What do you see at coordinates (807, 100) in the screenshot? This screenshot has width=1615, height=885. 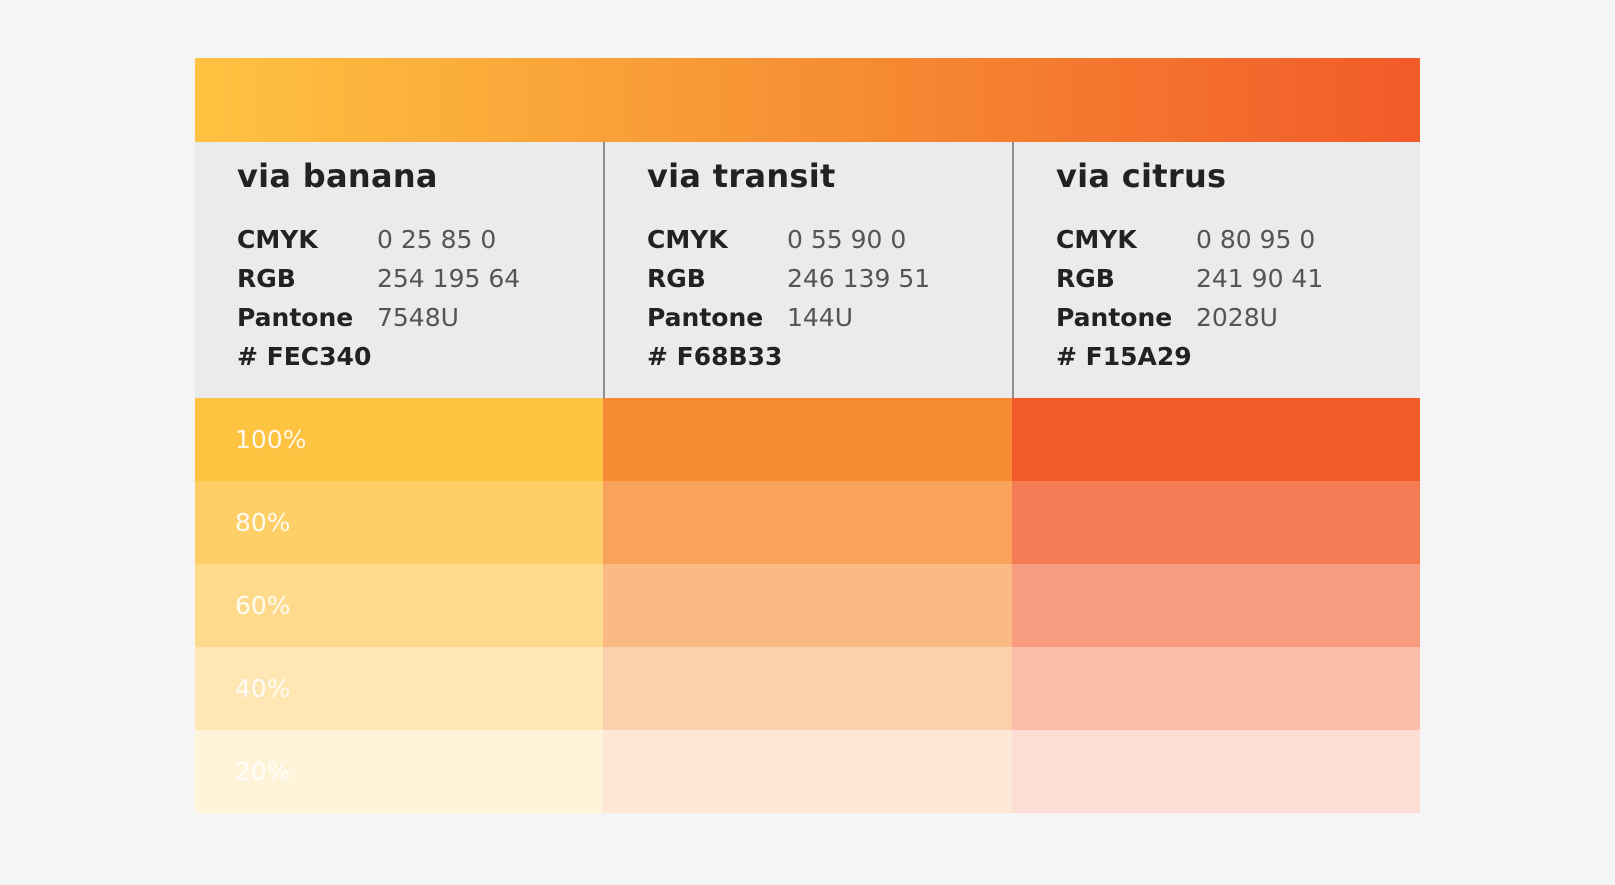 I see `gradient-bar` at bounding box center [807, 100].